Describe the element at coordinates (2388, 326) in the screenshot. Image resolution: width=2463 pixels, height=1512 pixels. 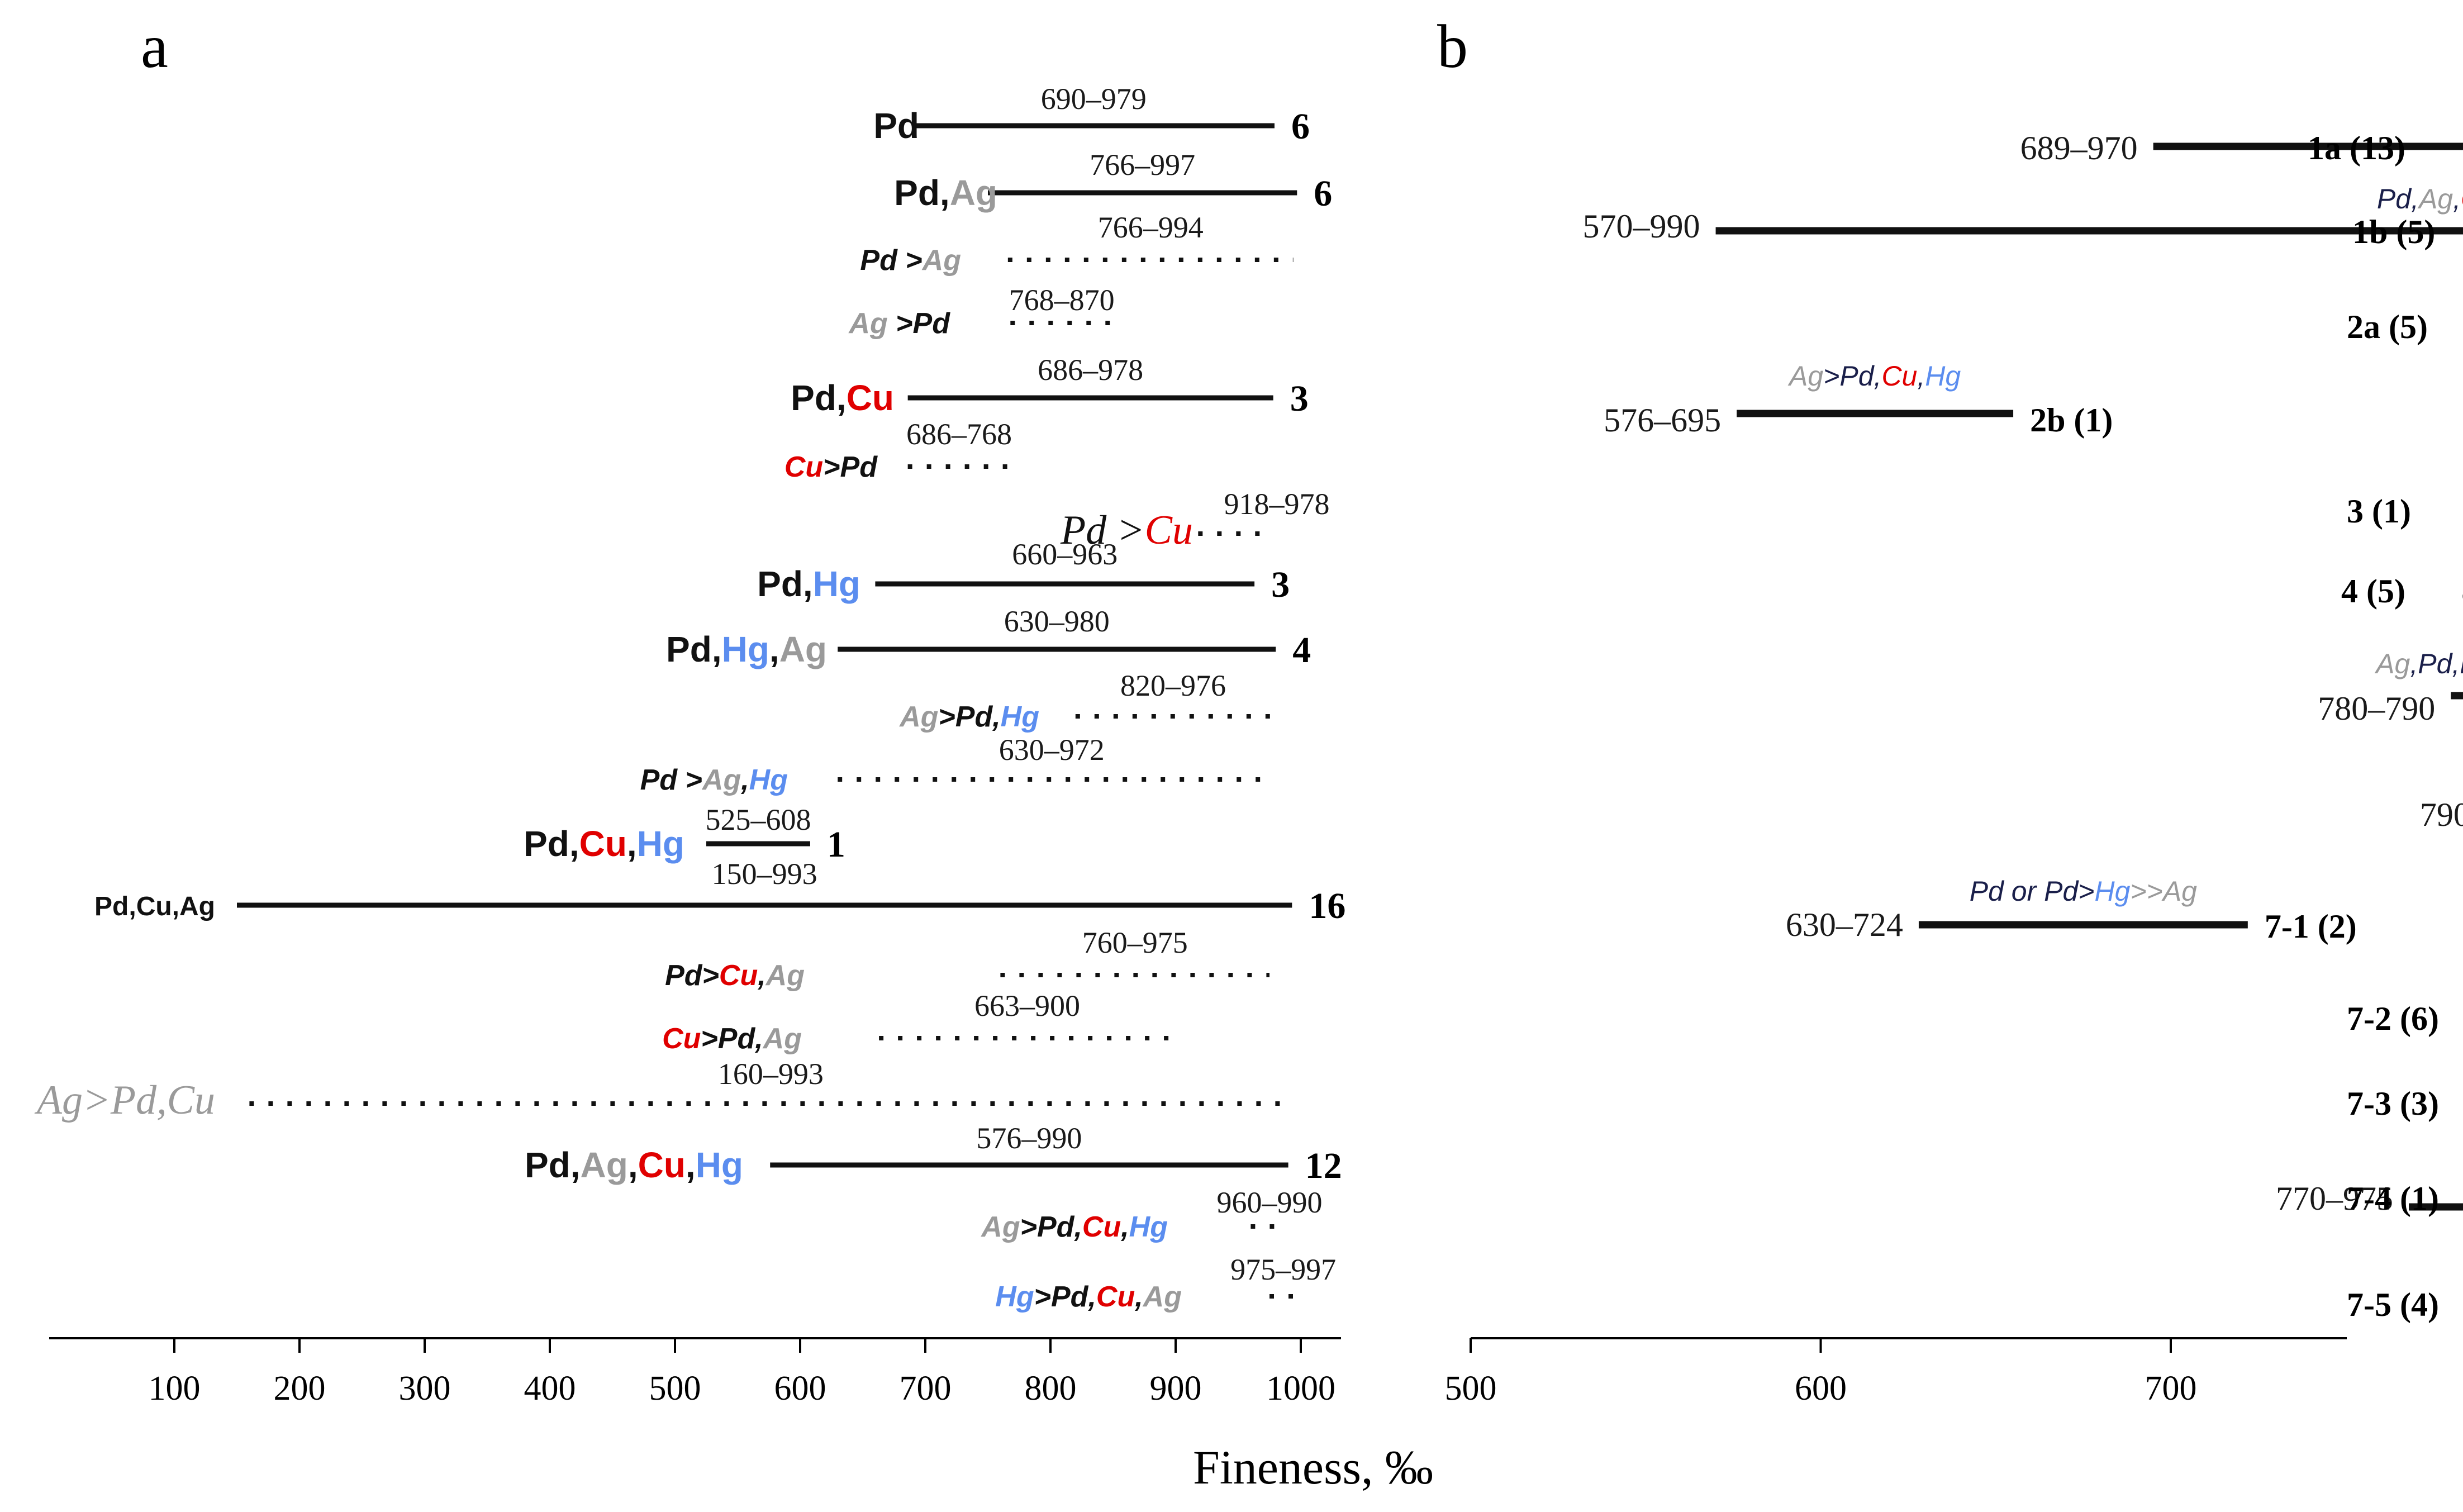
I see `group-id-label: 2a (5)` at that location.